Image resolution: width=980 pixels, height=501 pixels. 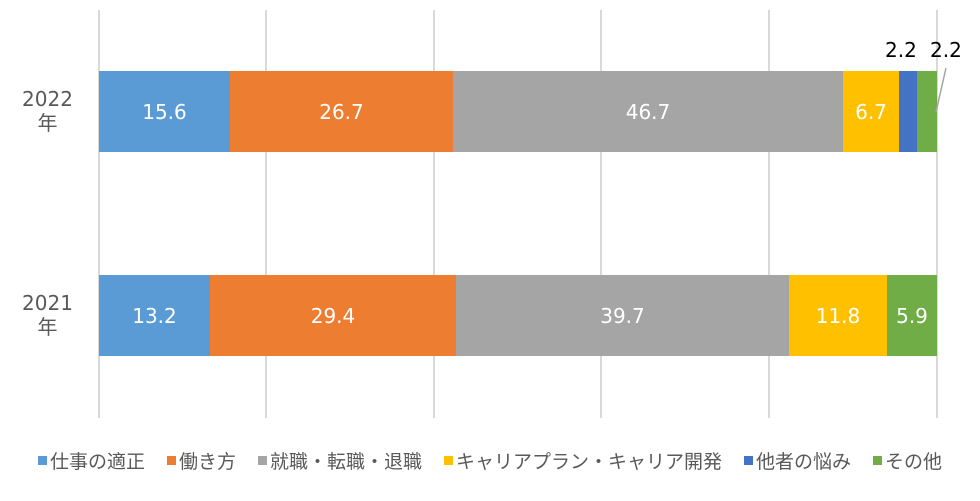 What do you see at coordinates (797, 460) in the screenshot?
I see `legend-item: 他者の悩み` at bounding box center [797, 460].